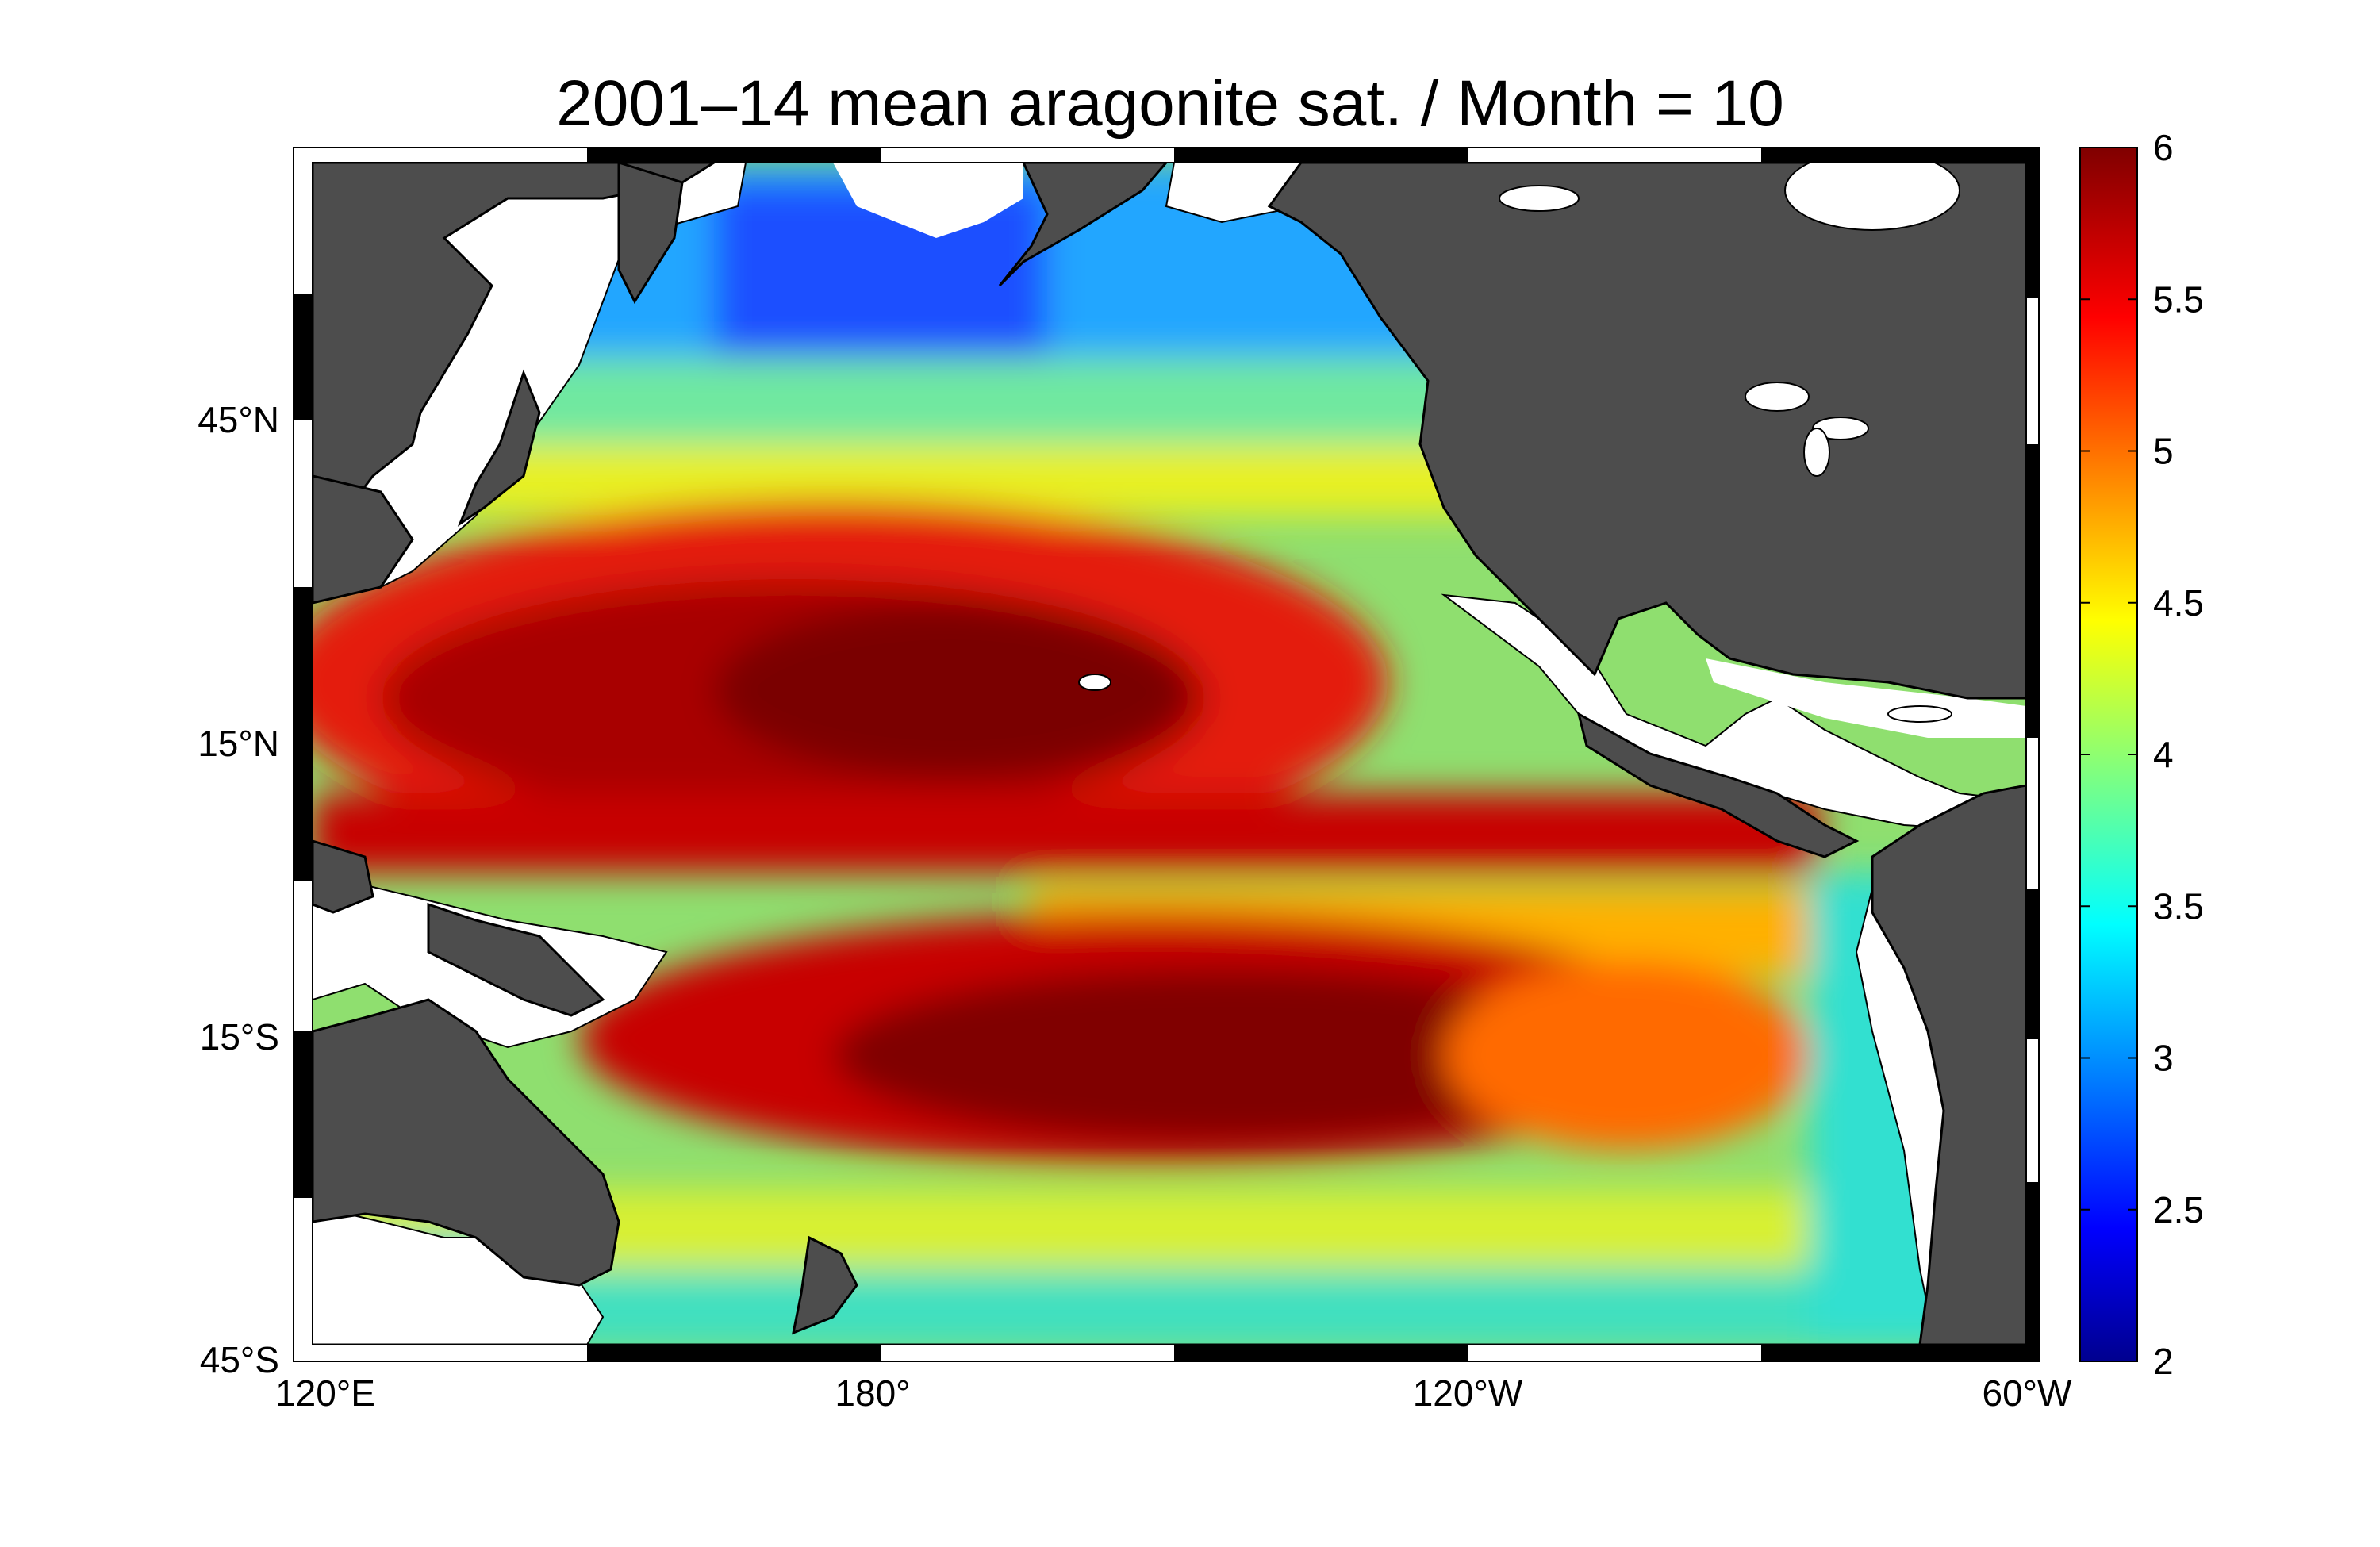 Image resolution: width=2380 pixels, height=1547 pixels. Describe the element at coordinates (238, 743) in the screenshot. I see `lat-label-15n: 15°N` at that location.